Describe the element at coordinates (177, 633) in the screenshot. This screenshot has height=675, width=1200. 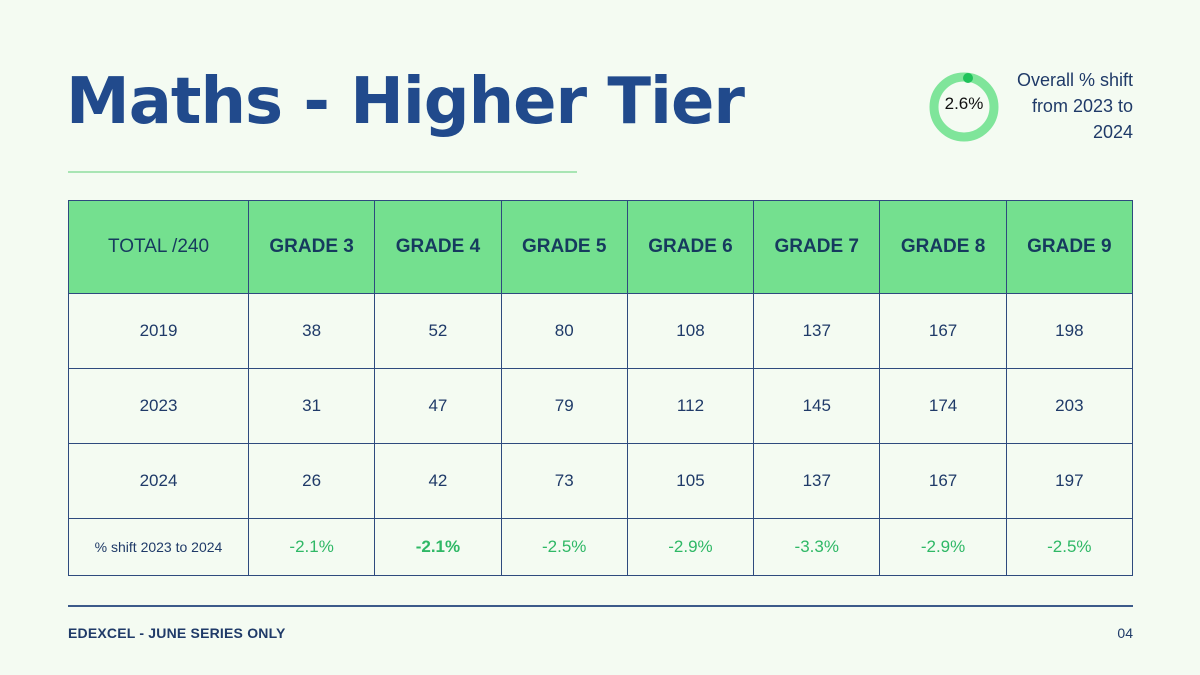
I see `footer-source-label: EDEXCEL - JUNE SERIES ONLY` at that location.